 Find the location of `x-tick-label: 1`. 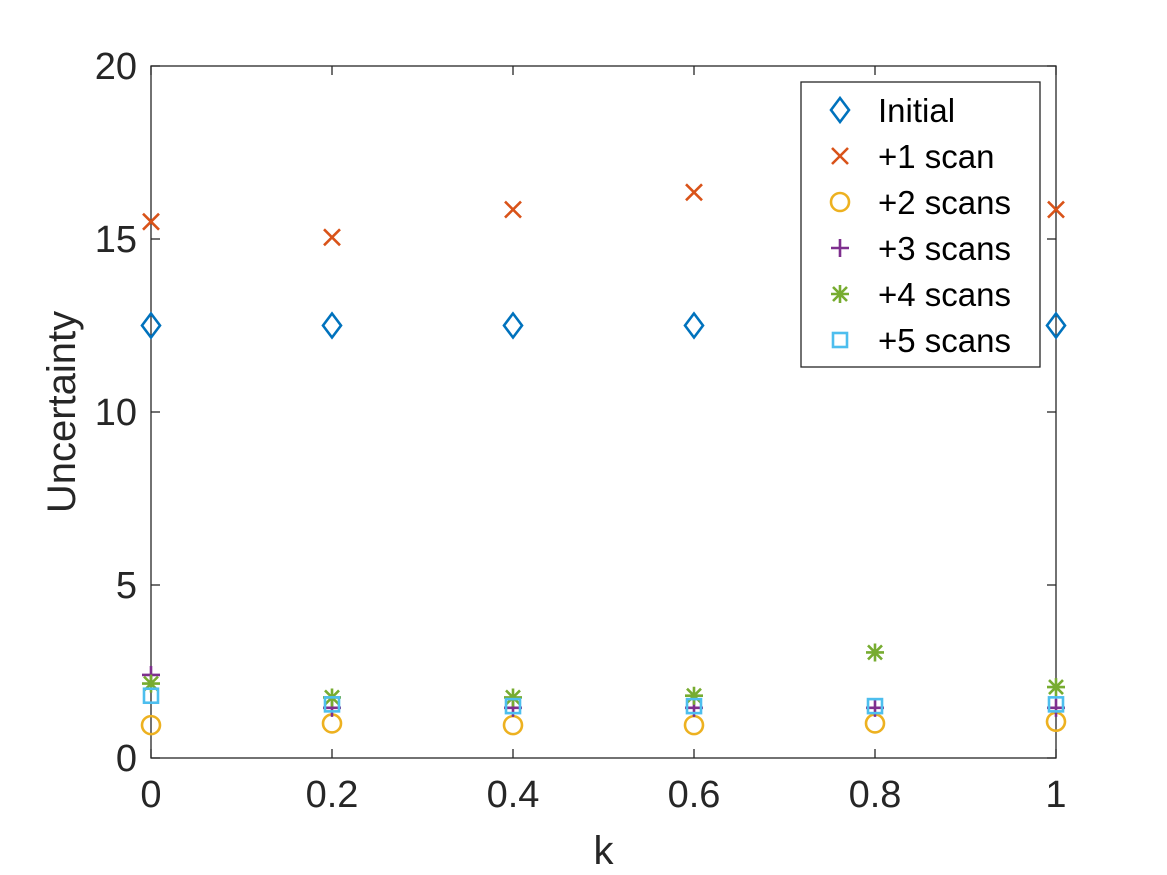

x-tick-label: 1 is located at coordinates (1055, 795).